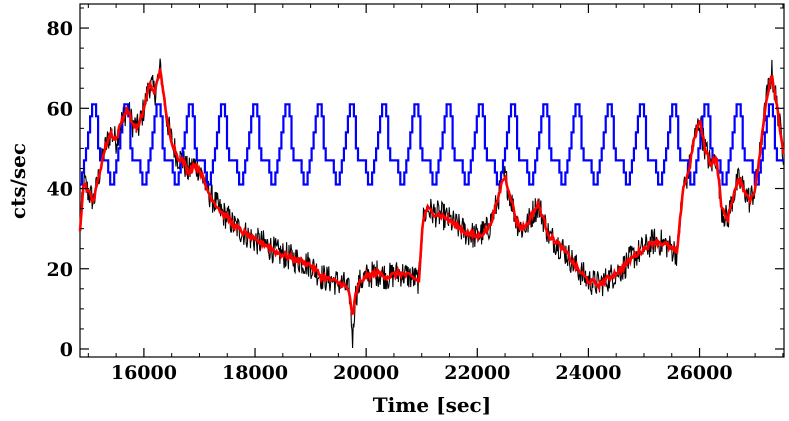 This screenshot has height=421, width=789. Describe the element at coordinates (699, 373) in the screenshot. I see `x-tick-label: 26000` at that location.